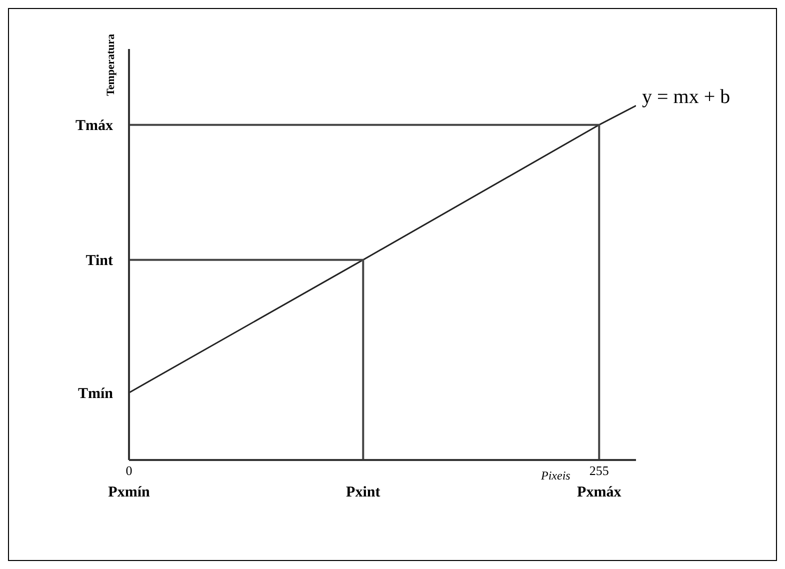 The width and height of the screenshot is (785, 569). What do you see at coordinates (363, 492) in the screenshot?
I see `annotation: Pxint` at bounding box center [363, 492].